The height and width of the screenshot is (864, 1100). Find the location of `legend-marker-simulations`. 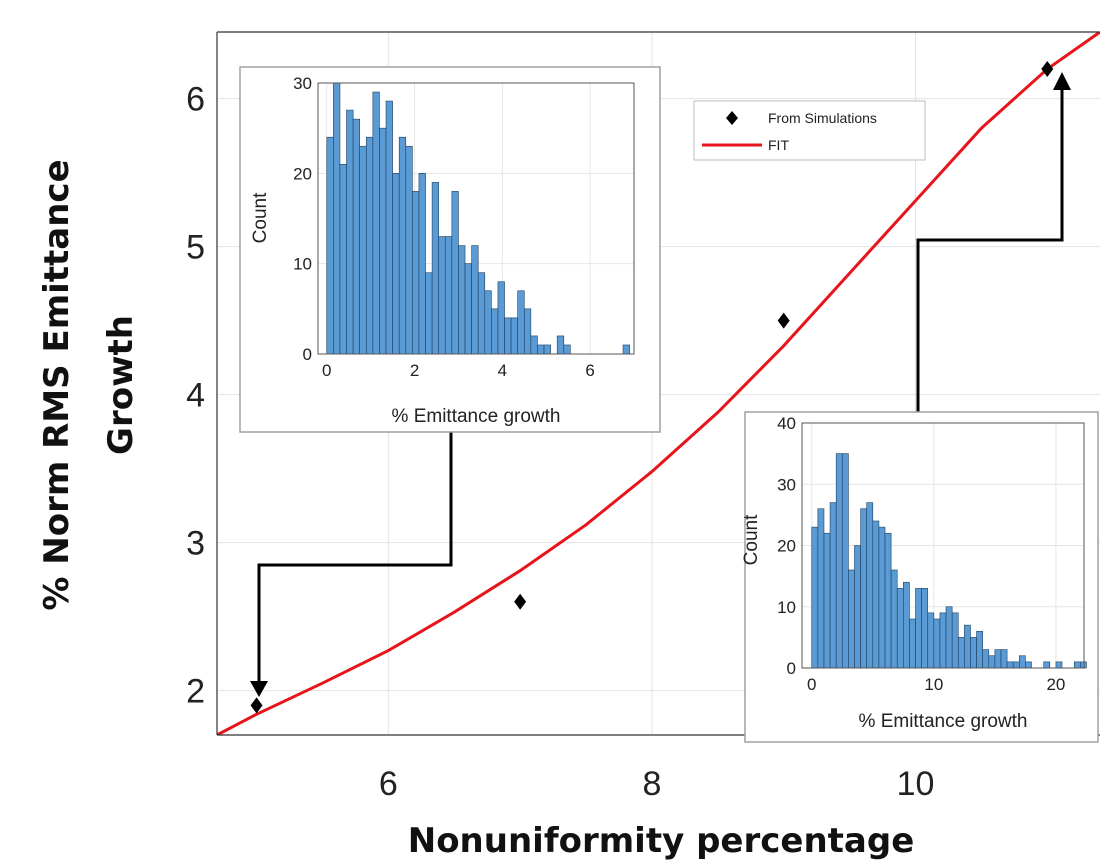

legend-marker-simulations is located at coordinates (732, 118).